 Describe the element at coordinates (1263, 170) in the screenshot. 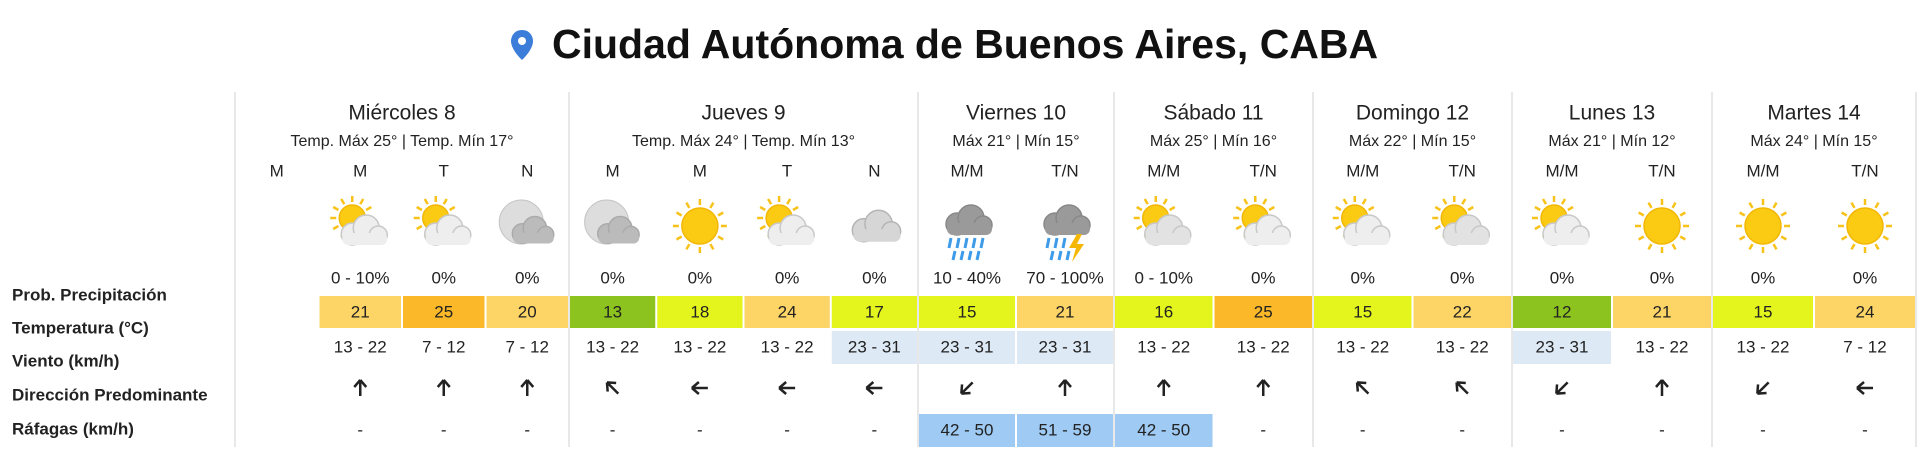

I see `period: T/N` at that location.